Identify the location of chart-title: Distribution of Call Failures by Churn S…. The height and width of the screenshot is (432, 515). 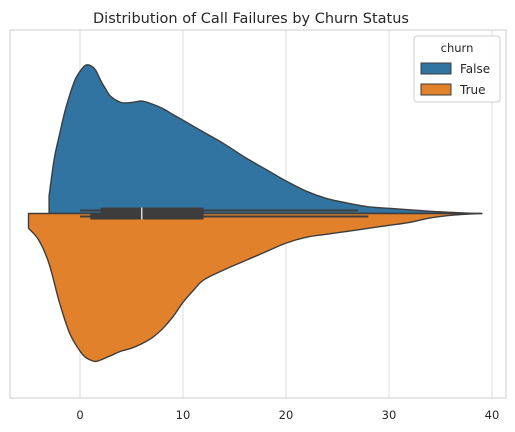
(251, 19).